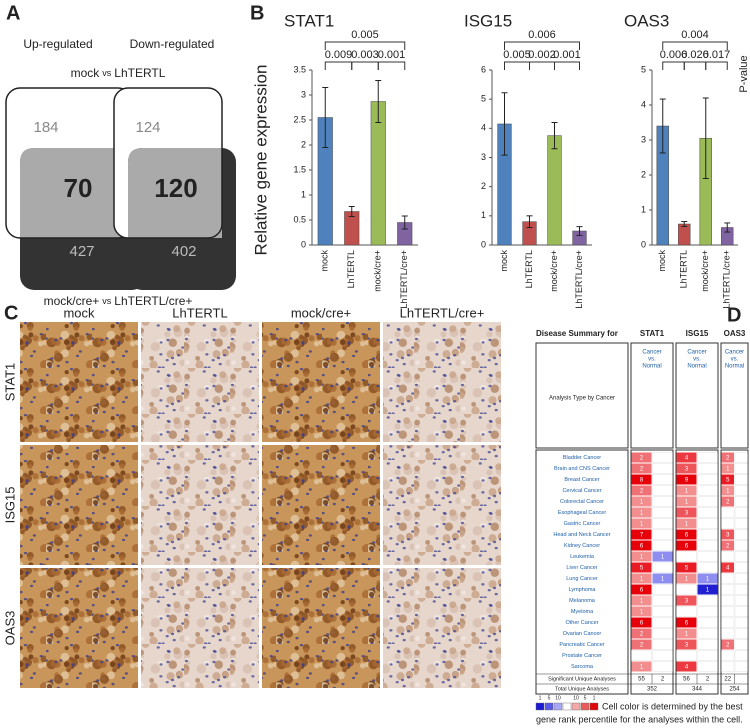 The image size is (750, 728). Describe the element at coordinates (365, 55) in the screenshot. I see `p-value: 0.003` at that location.